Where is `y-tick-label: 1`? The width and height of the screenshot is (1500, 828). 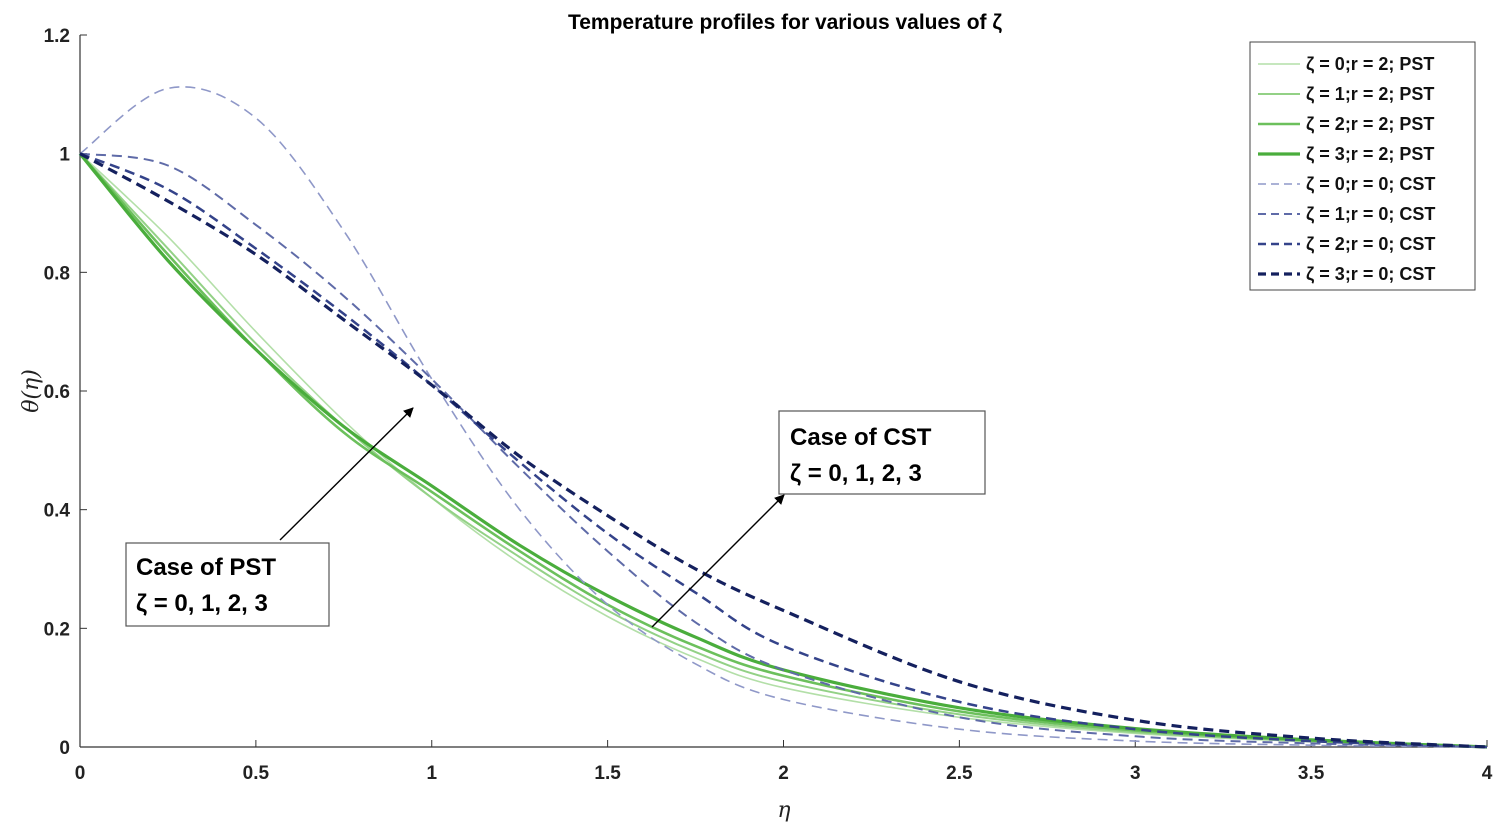 y-tick-label: 1 is located at coordinates (64, 155).